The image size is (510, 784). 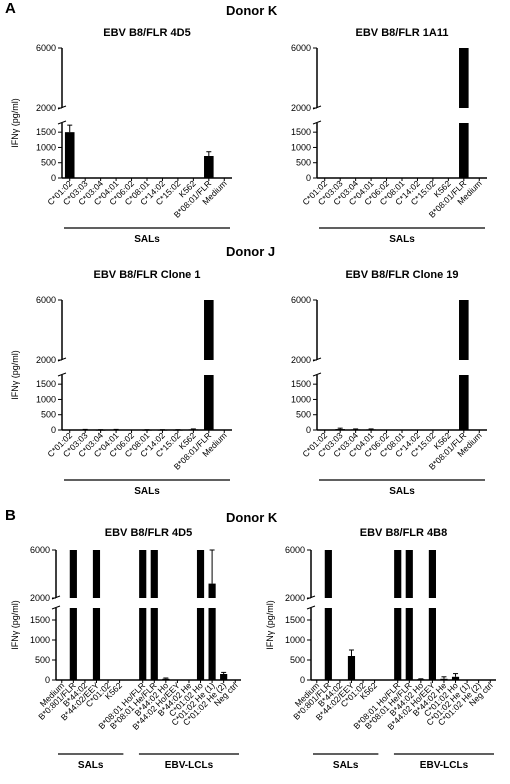 I want to click on chart-title: EBV B8/FLR 1A11, so click(x=402, y=33).